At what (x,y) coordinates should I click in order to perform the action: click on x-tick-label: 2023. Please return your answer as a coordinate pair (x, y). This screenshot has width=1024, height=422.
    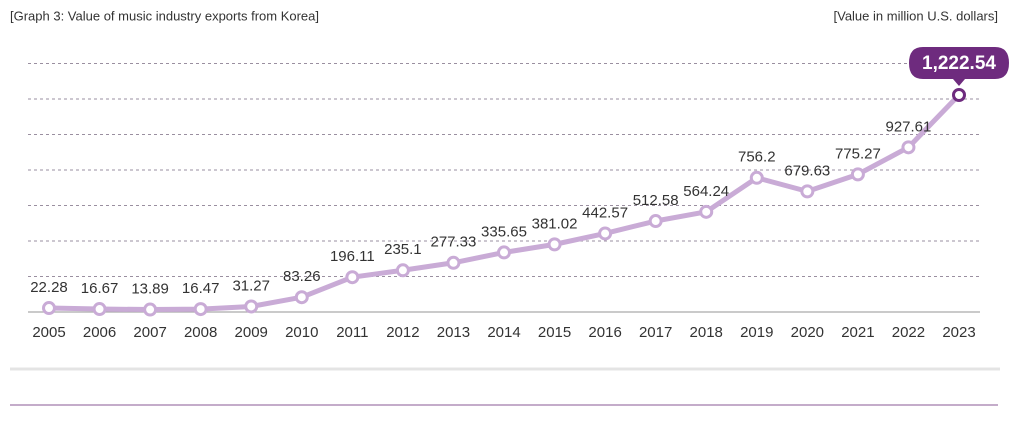
    Looking at the image, I should click on (958, 332).